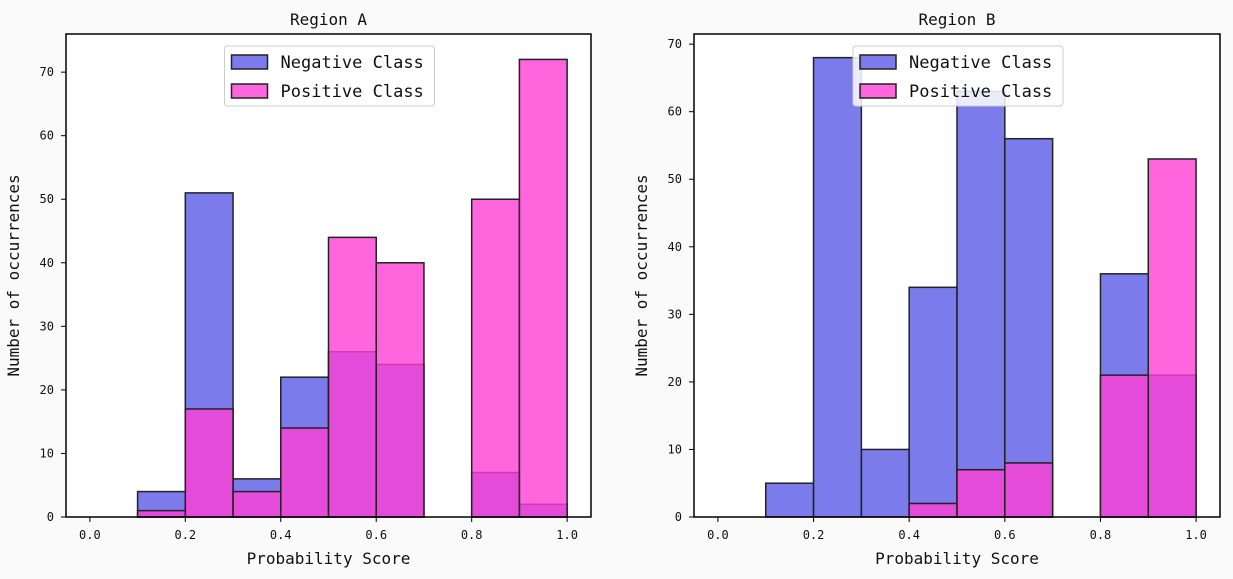  I want to click on chart-title: Region A, so click(328, 19).